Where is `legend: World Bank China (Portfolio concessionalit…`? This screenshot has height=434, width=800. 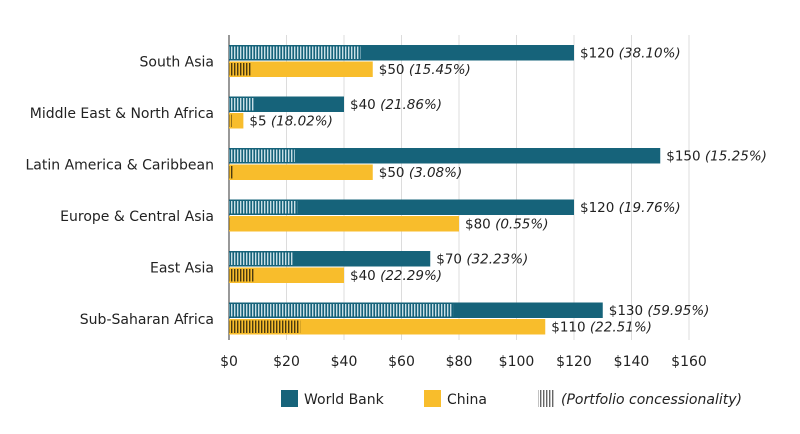
legend: World Bank China (Portfolio concessionalit… is located at coordinates (511, 399).